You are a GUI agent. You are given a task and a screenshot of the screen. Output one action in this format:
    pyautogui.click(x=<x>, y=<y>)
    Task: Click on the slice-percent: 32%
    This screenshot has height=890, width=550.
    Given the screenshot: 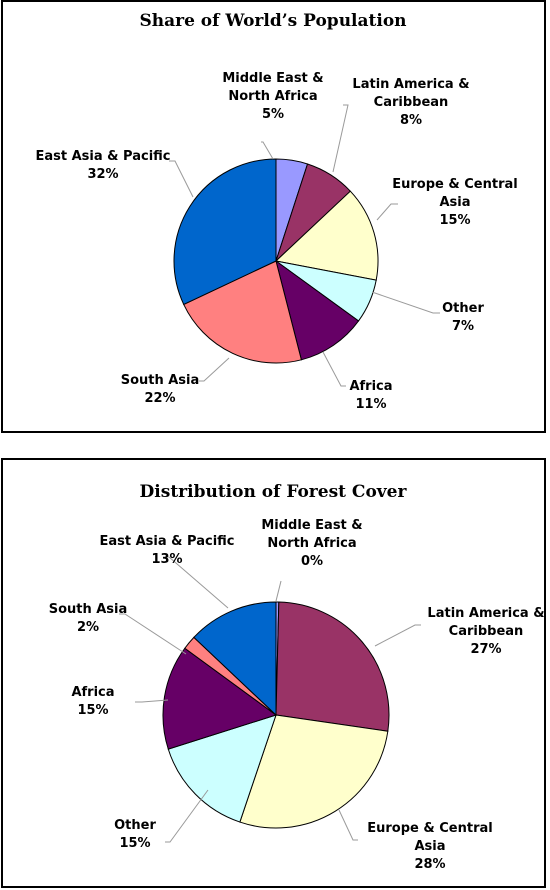 What is the action you would take?
    pyautogui.click(x=102, y=174)
    